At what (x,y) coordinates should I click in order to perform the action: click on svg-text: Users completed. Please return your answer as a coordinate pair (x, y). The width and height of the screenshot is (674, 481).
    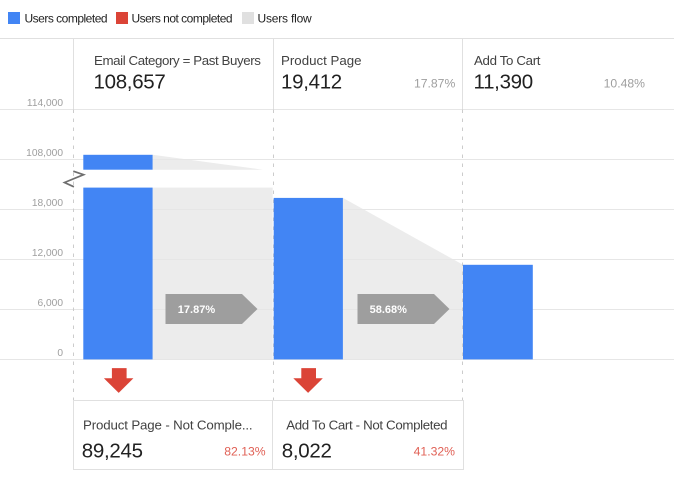
    Looking at the image, I should click on (66, 19).